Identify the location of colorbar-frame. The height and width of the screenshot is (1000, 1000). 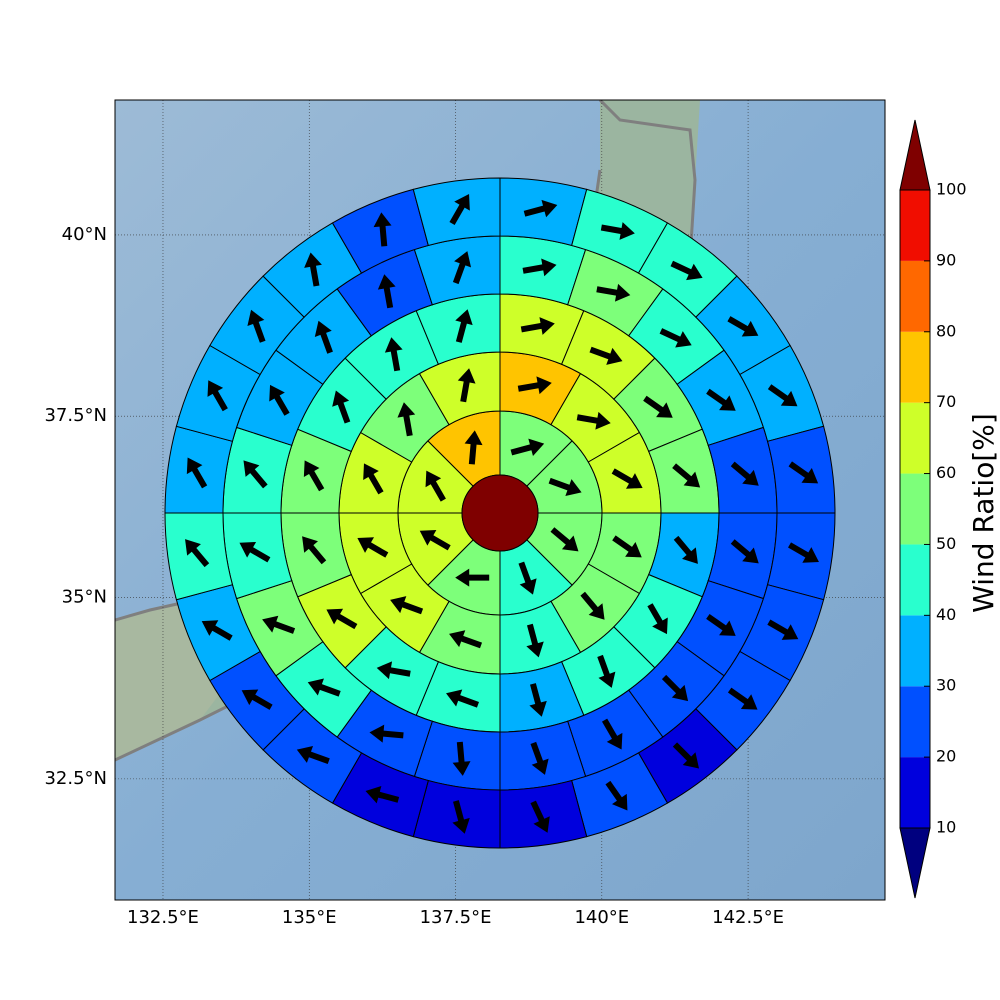
(915, 509).